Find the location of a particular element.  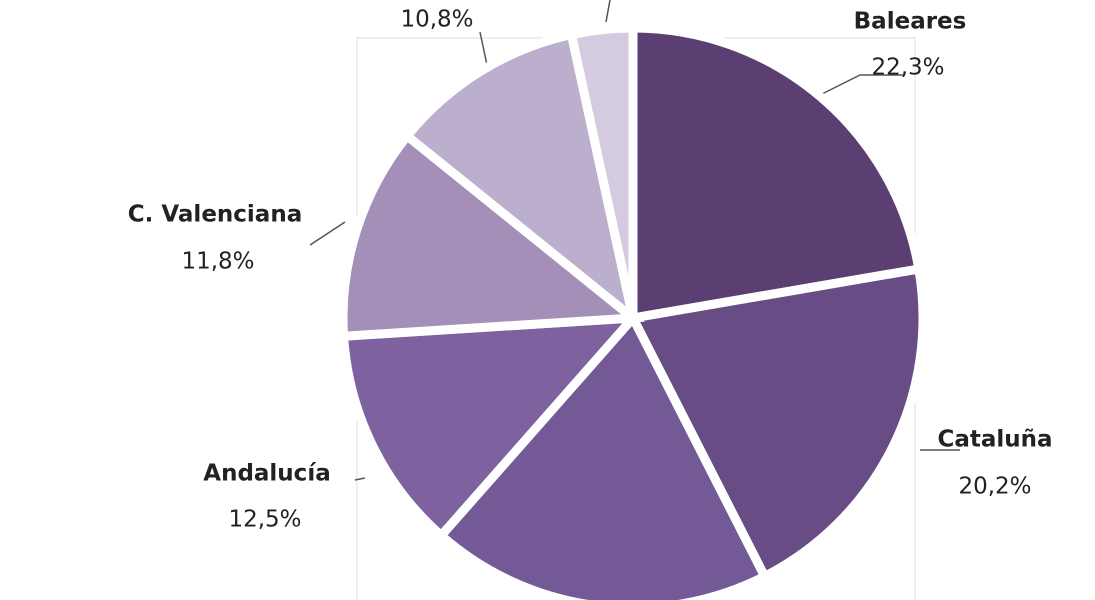

data-label: 20,2% is located at coordinates (994, 487).